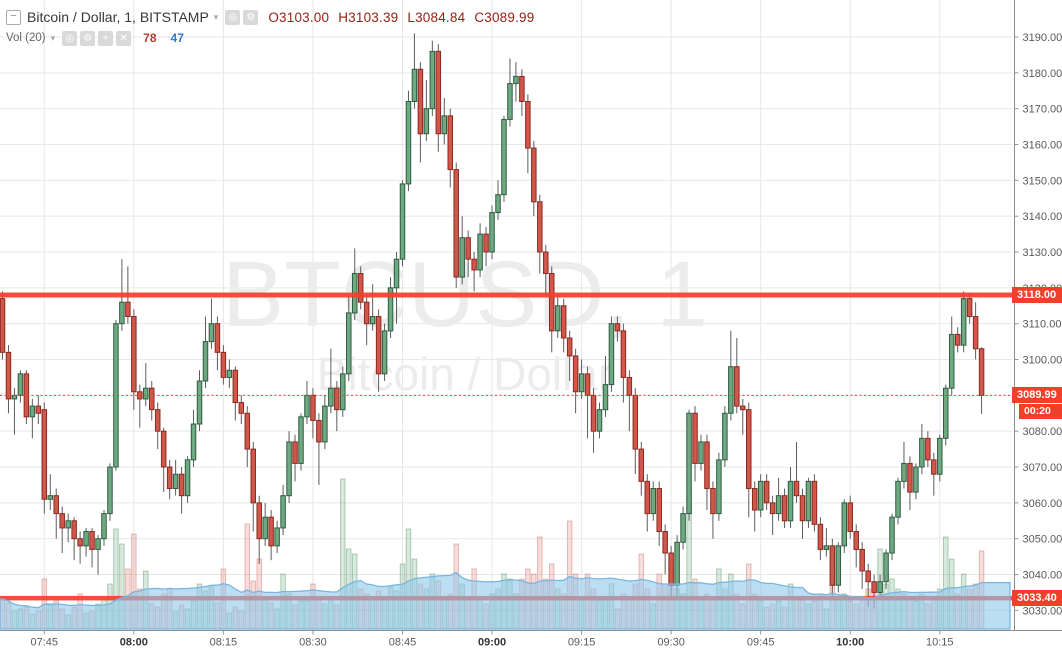 This screenshot has height=651, width=1062. What do you see at coordinates (124, 38) in the screenshot?
I see `remove-icon: ✕` at bounding box center [124, 38].